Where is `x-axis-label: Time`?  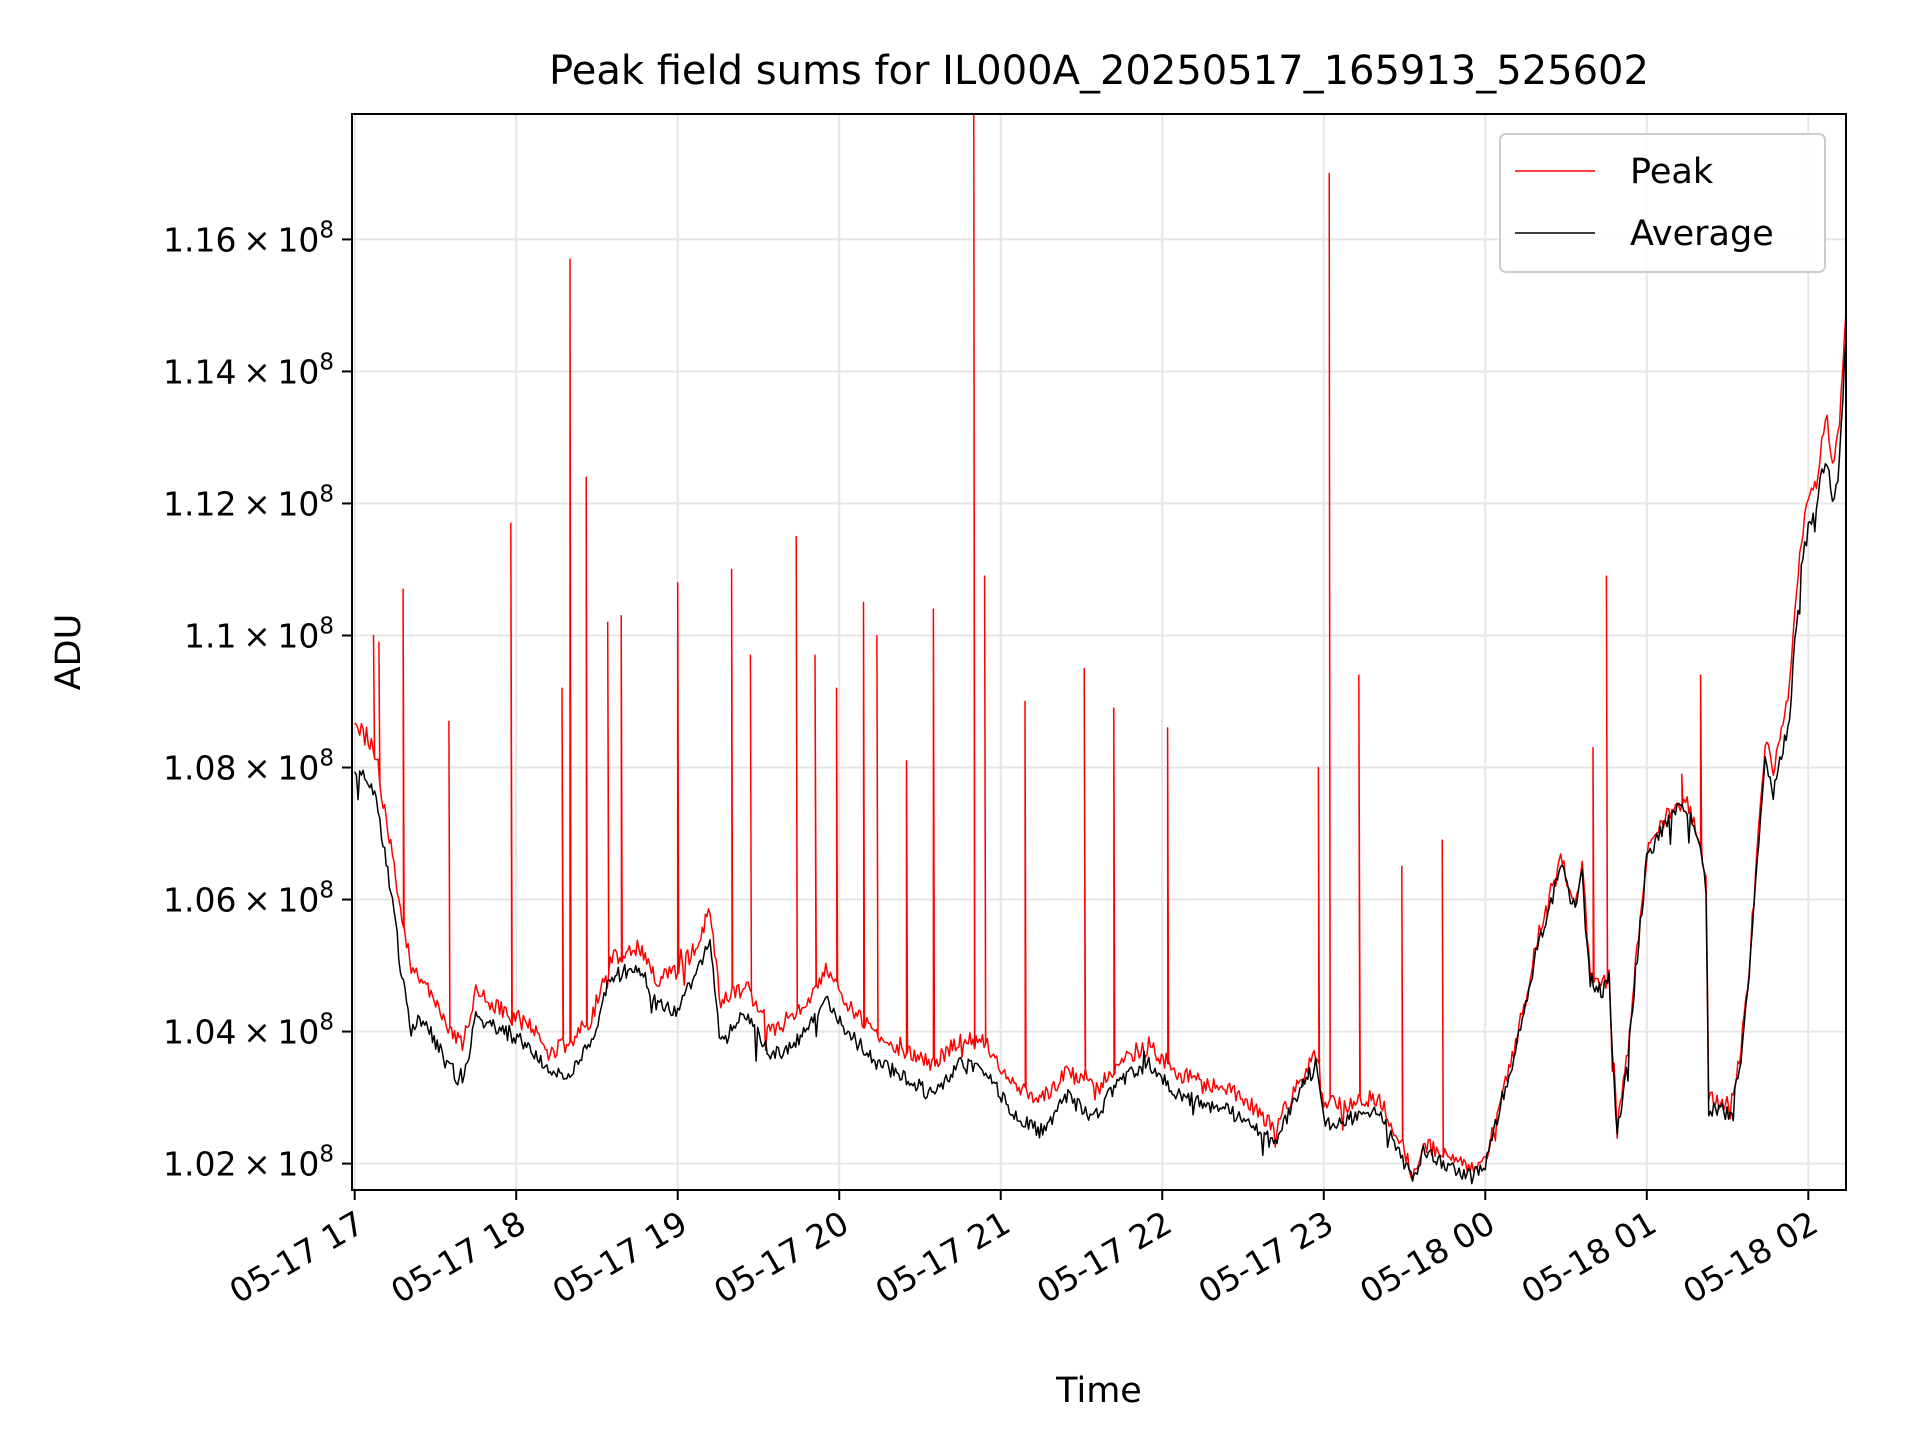 x-axis-label: Time is located at coordinates (1098, 1391).